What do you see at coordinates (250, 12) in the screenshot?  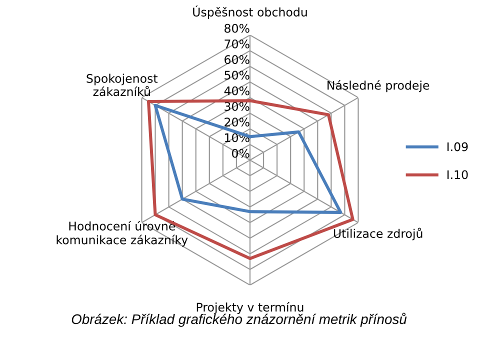 I see `spoke-label: Úspěšnost obchodu` at bounding box center [250, 12].